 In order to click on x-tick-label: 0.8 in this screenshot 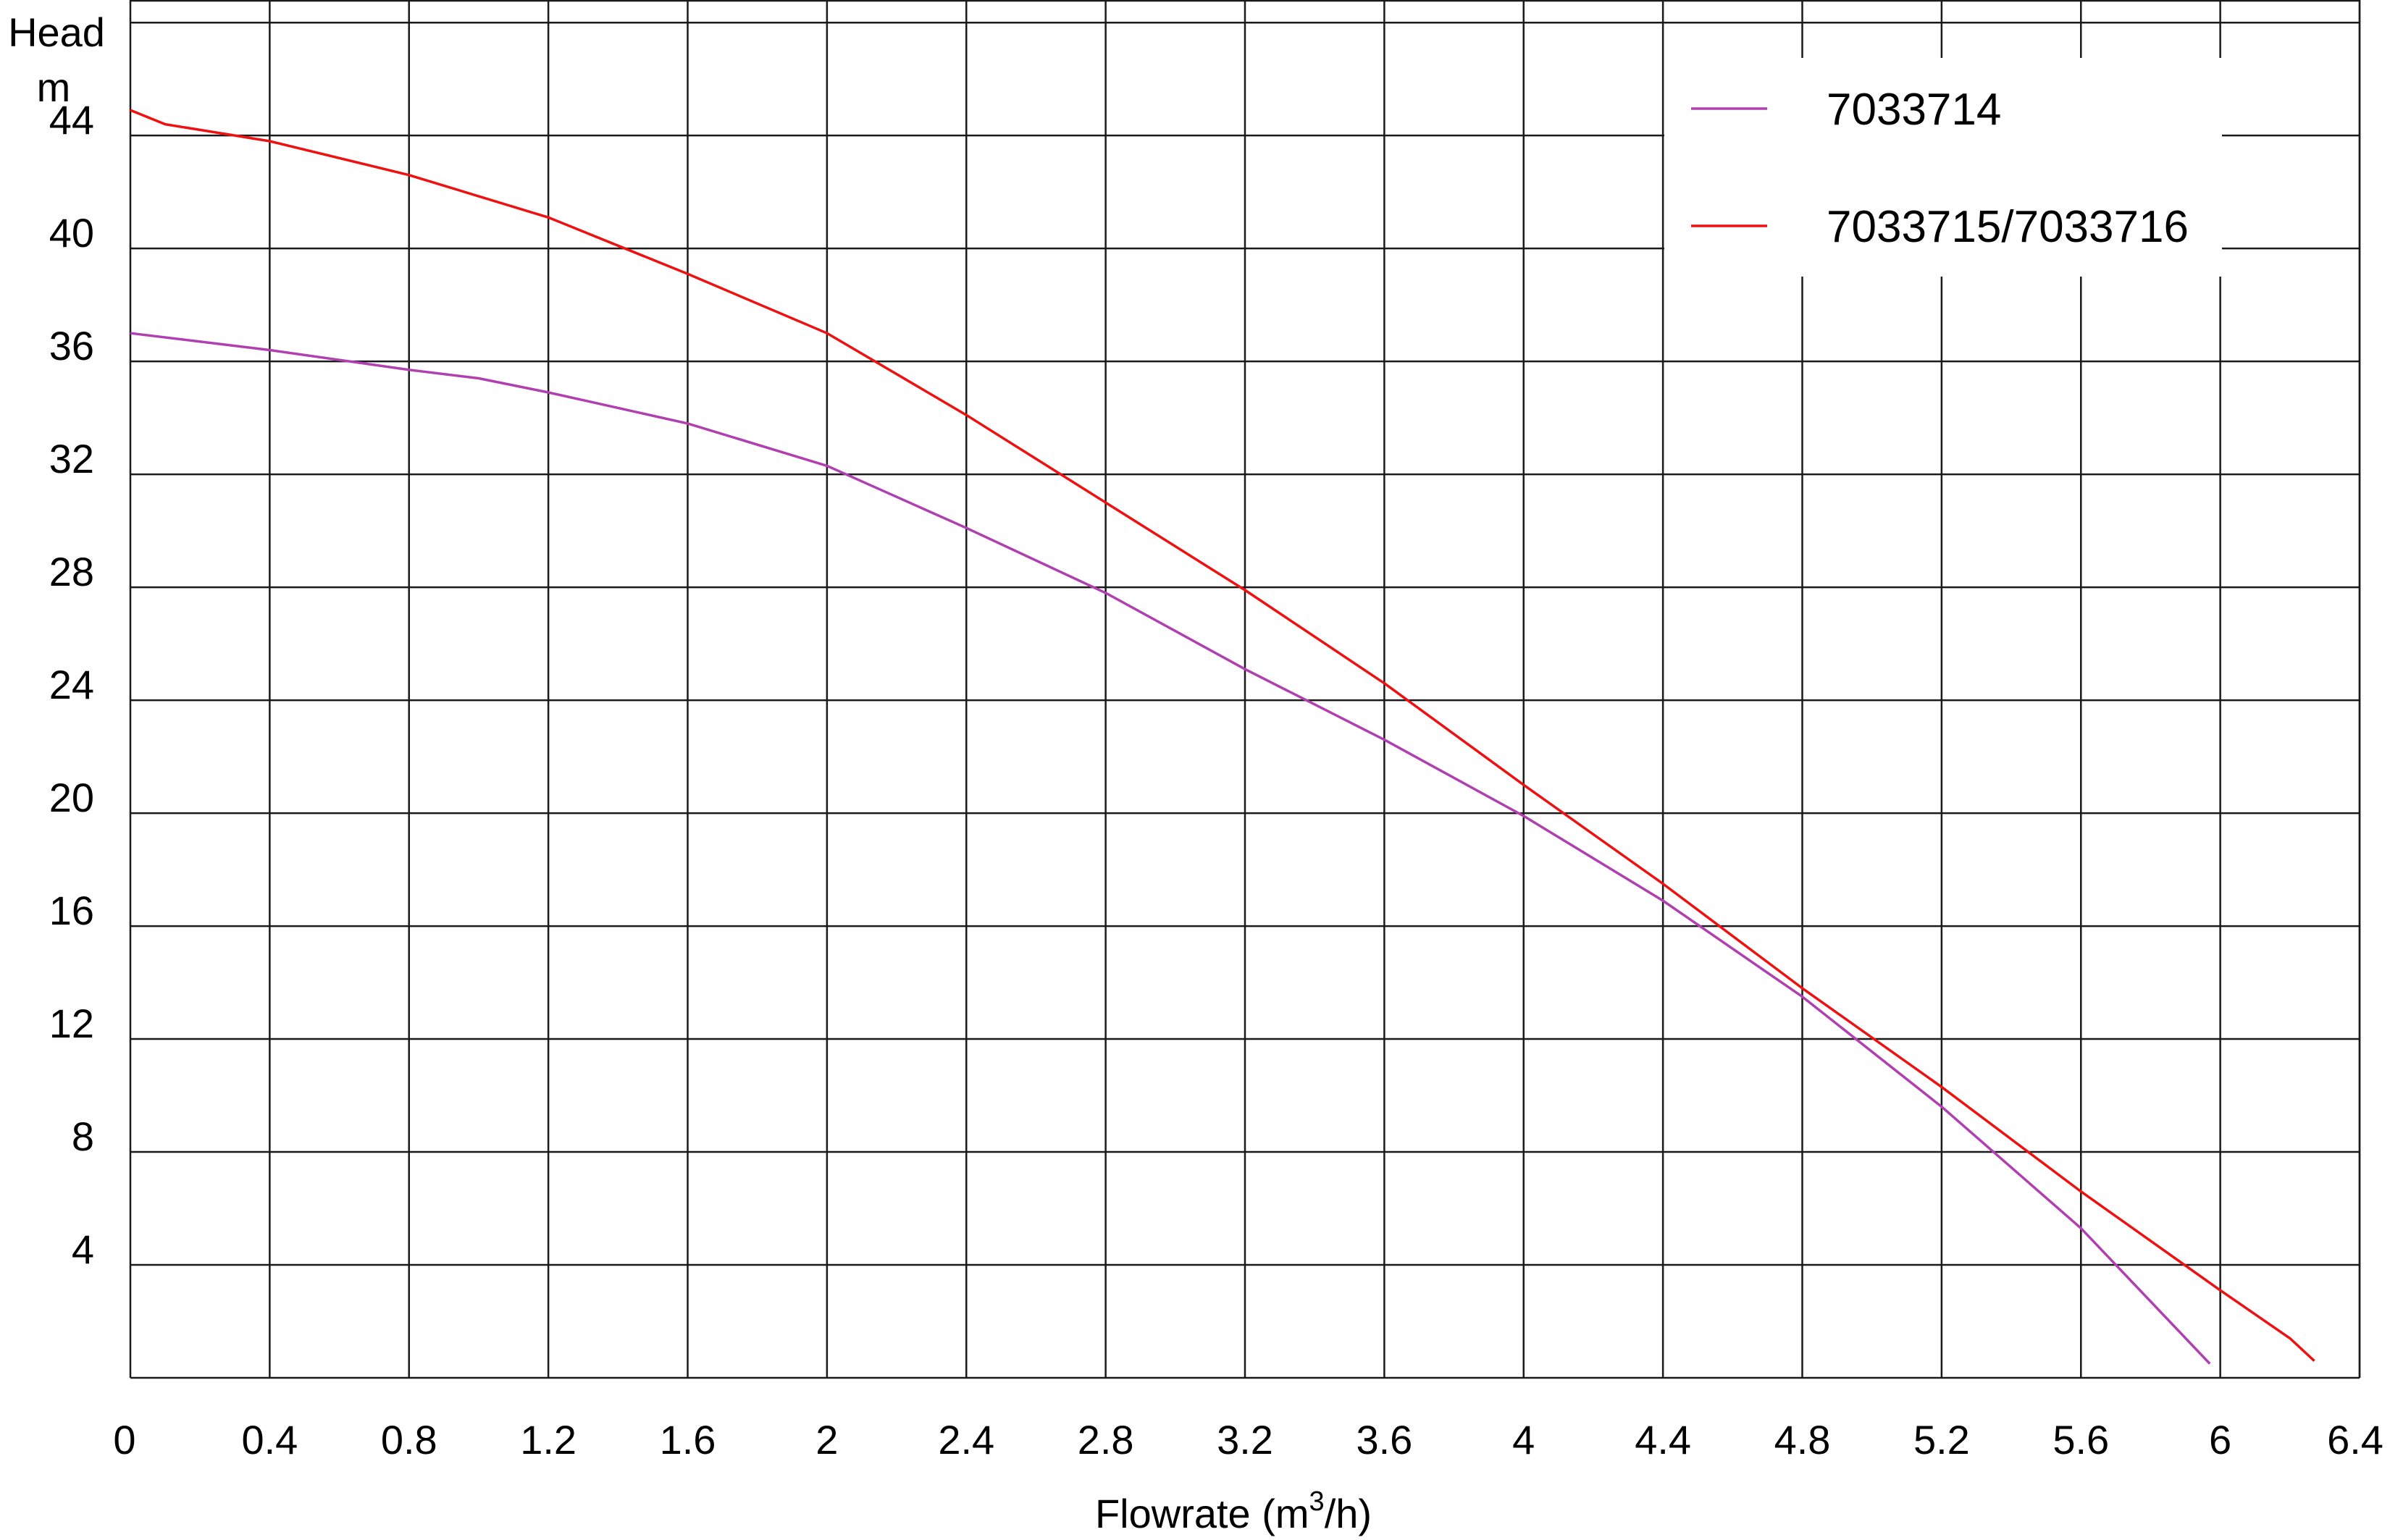, I will do `click(409, 1440)`.